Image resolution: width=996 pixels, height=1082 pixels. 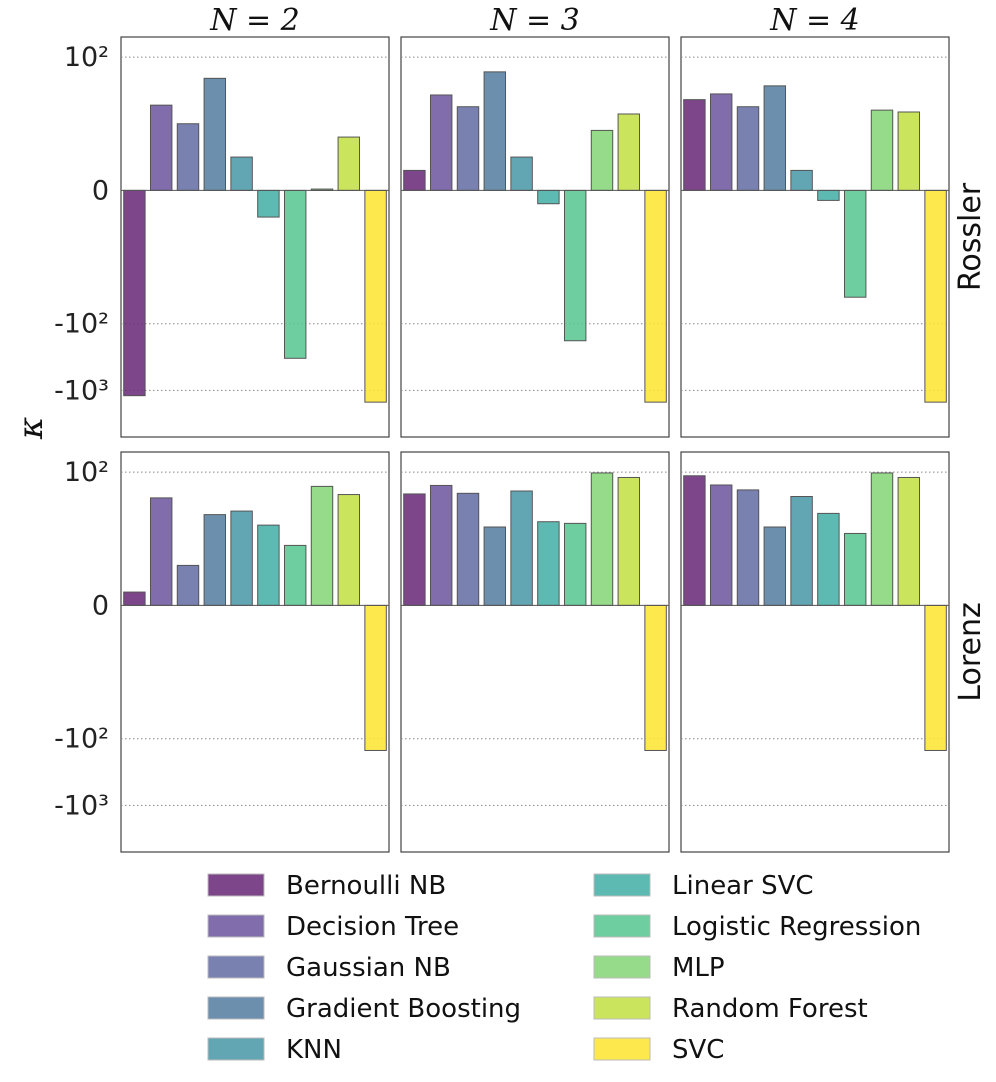 What do you see at coordinates (254, 20) in the screenshot?
I see `column-title: N = 2` at bounding box center [254, 20].